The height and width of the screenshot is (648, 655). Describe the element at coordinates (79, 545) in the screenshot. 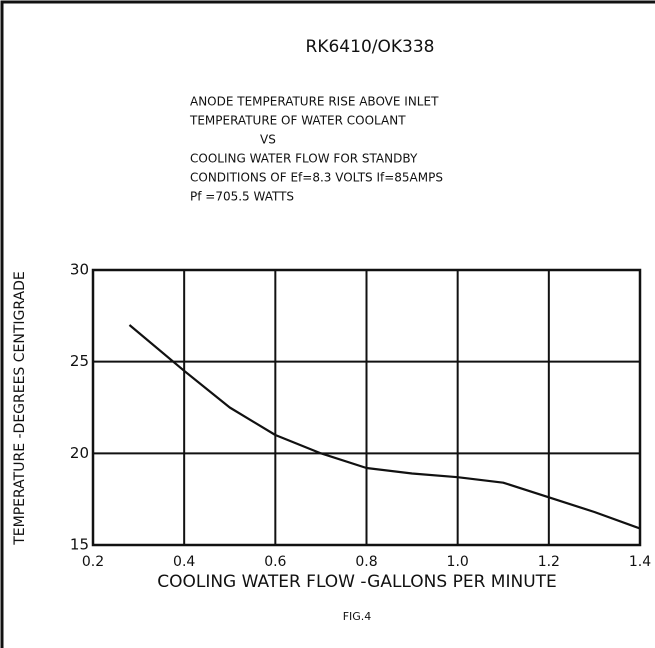

I see `y-tick-label: 15` at that location.